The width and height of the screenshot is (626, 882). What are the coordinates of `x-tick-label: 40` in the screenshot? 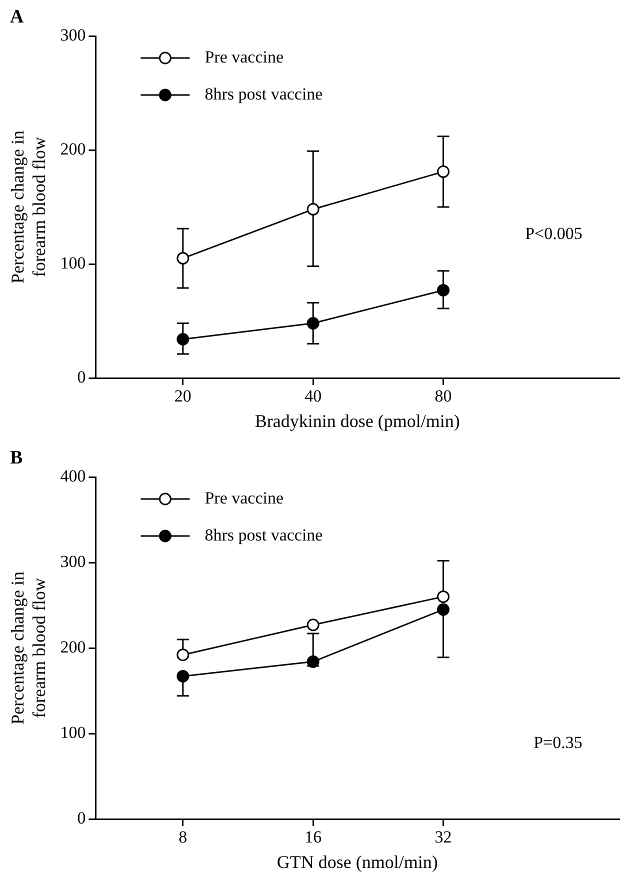 It's located at (313, 396).